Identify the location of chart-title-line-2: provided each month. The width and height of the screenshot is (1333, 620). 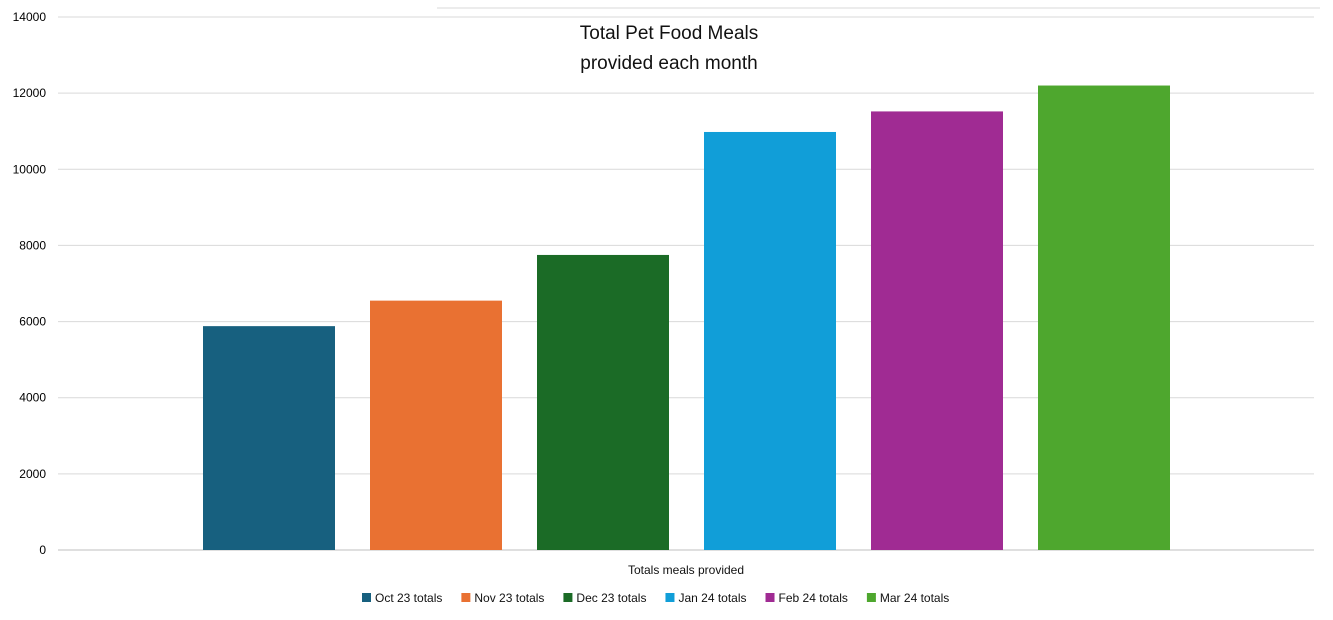
(668, 63).